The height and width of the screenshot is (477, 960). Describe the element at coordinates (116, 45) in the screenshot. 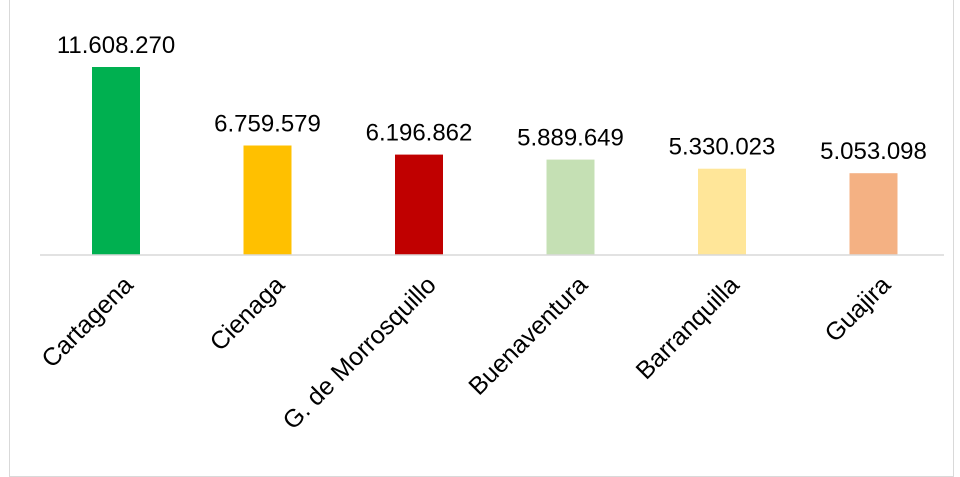

I see `value-label-1: 11.608.270` at that location.